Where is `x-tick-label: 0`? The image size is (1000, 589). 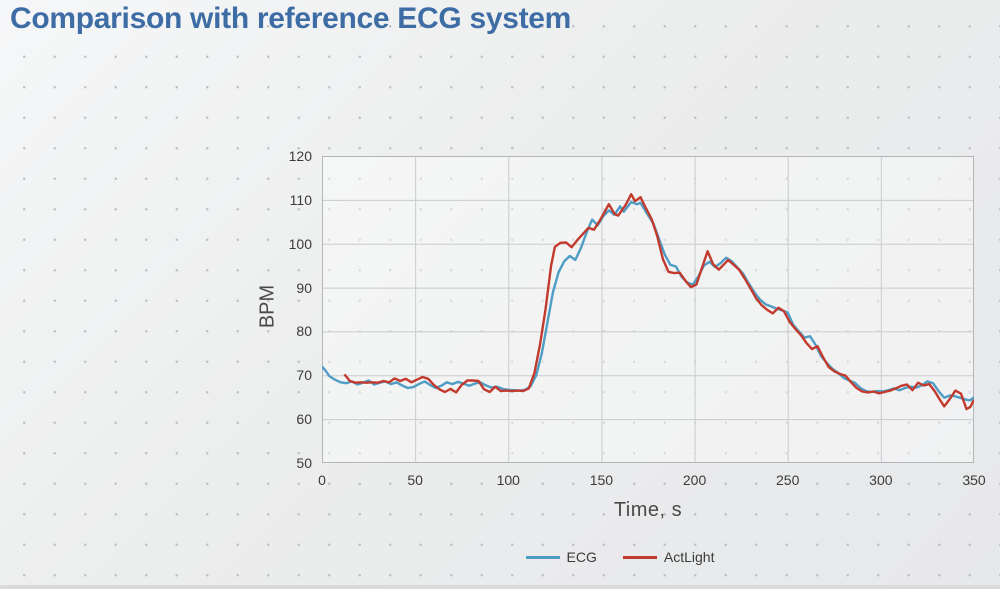 x-tick-label: 0 is located at coordinates (322, 480).